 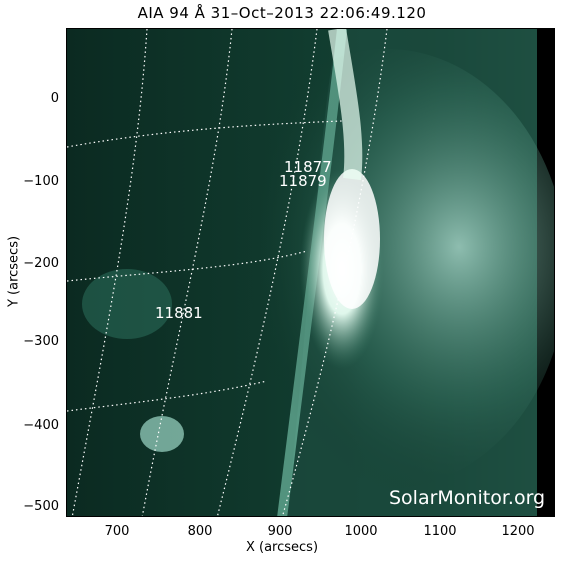 I want to click on x-tick-label: 800, so click(x=200, y=531).